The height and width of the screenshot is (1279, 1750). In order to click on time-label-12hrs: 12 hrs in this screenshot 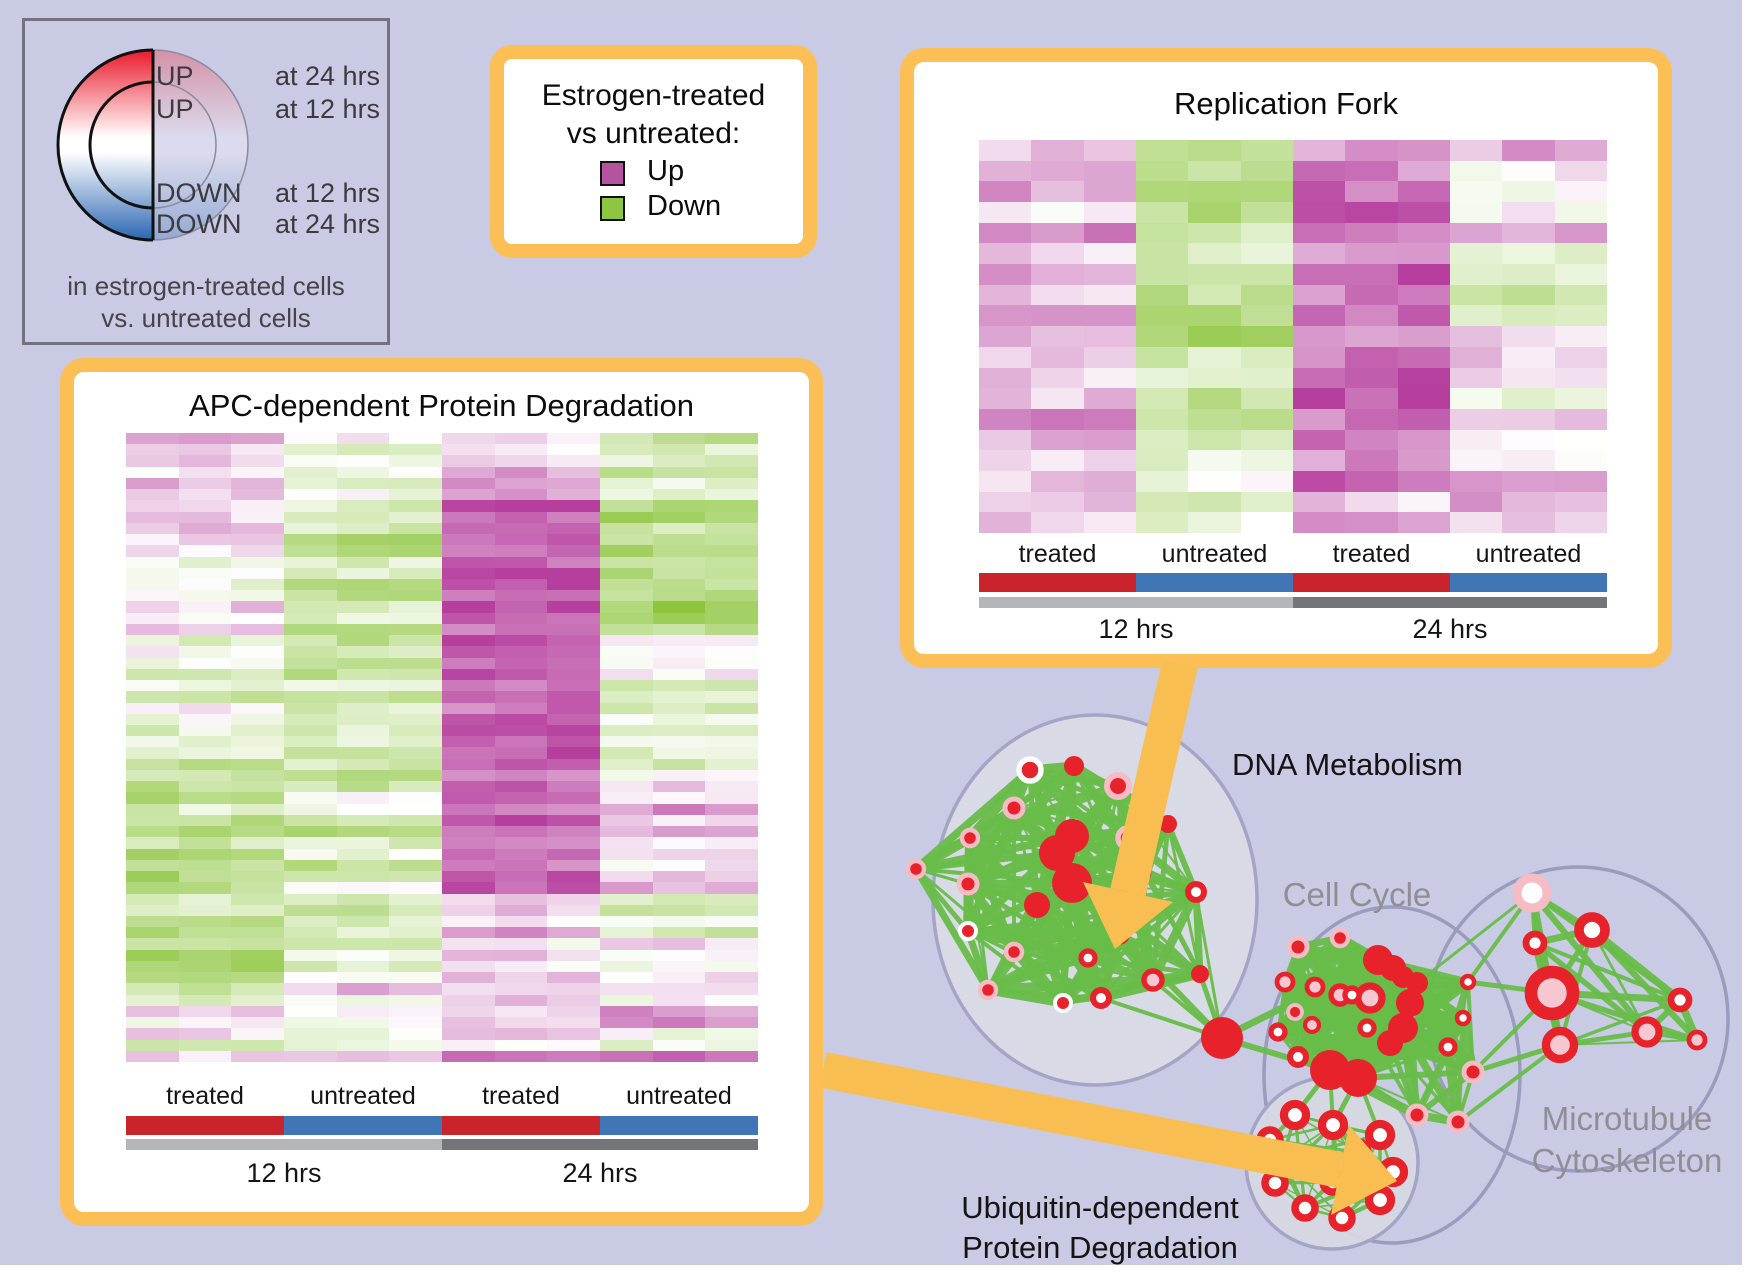, I will do `click(1136, 629)`.